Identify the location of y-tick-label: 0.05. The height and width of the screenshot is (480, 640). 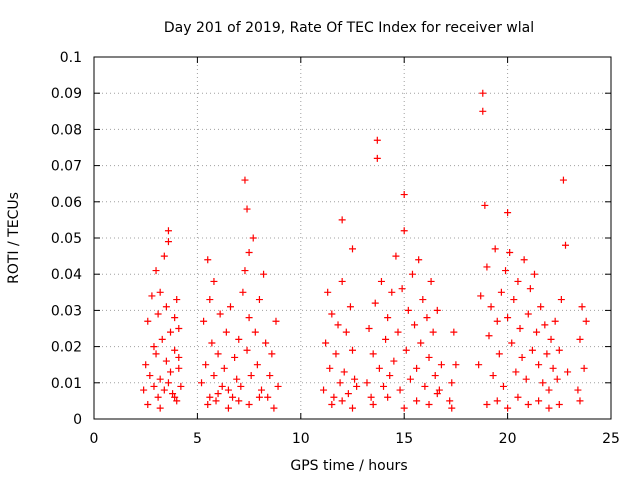
(66, 239).